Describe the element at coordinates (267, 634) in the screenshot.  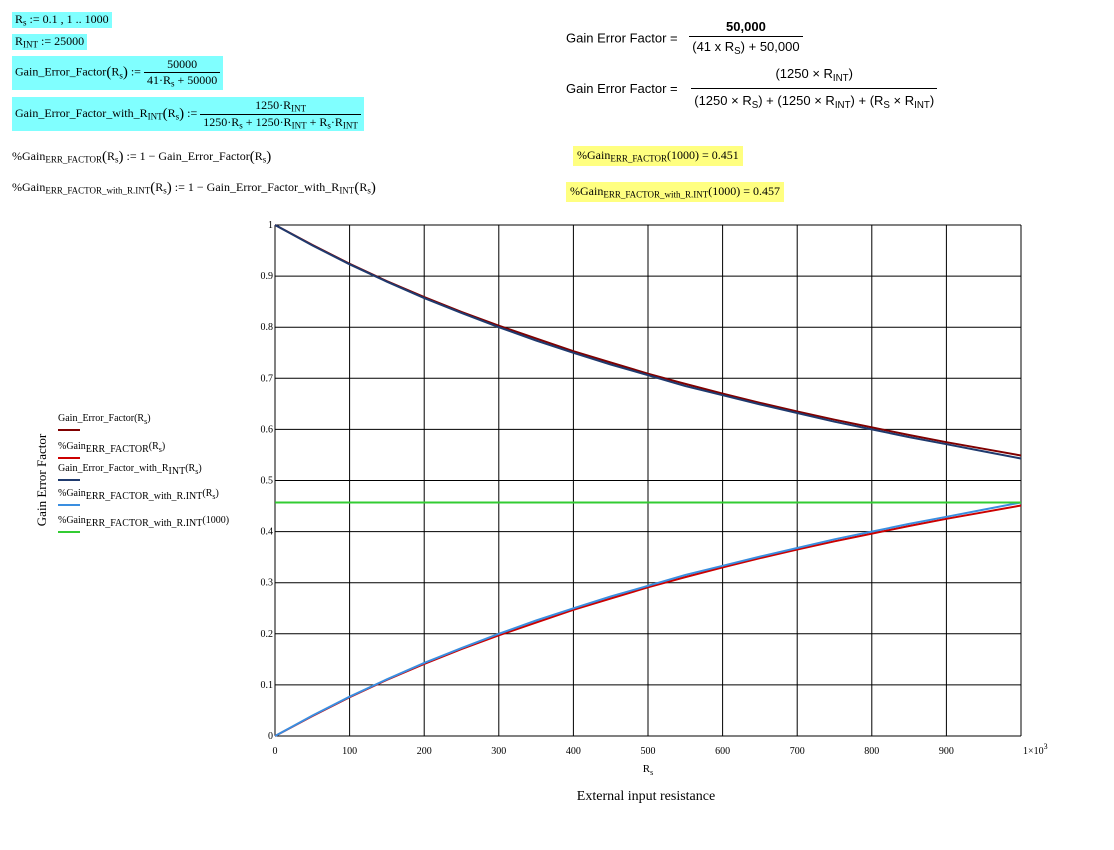
I see `y-tick-label: 0.2` at that location.